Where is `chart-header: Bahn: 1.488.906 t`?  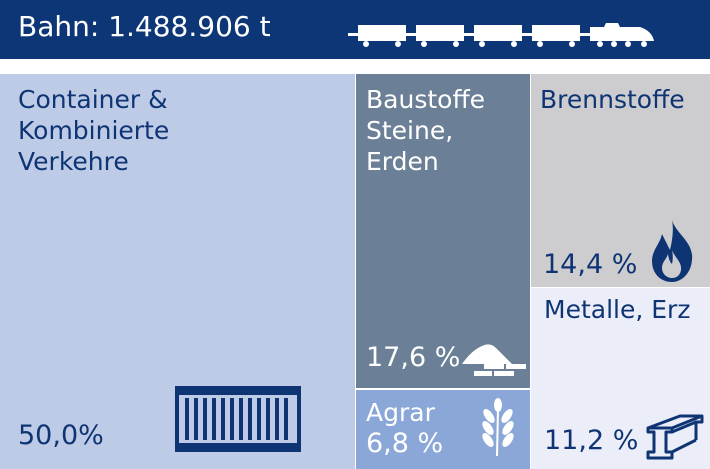
chart-header: Bahn: 1.488.906 t is located at coordinates (355, 29).